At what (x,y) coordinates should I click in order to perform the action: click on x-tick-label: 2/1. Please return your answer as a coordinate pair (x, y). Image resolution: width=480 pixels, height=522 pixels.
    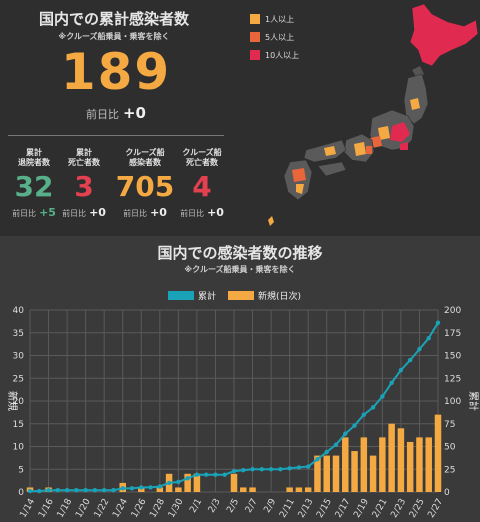
    Looking at the image, I should click on (196, 506).